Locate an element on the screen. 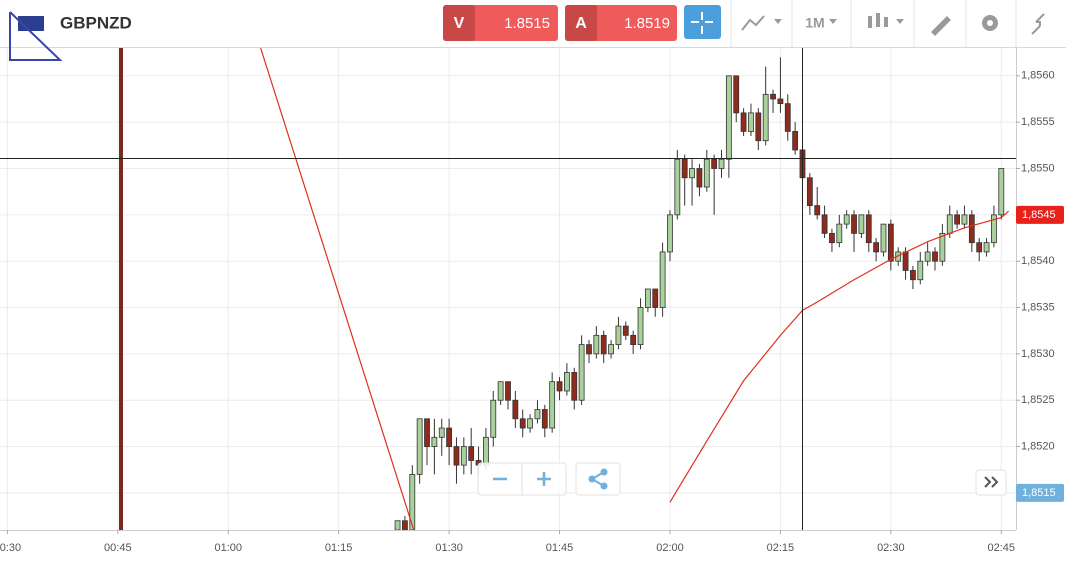  symbol: GBPNZD is located at coordinates (96, 22).